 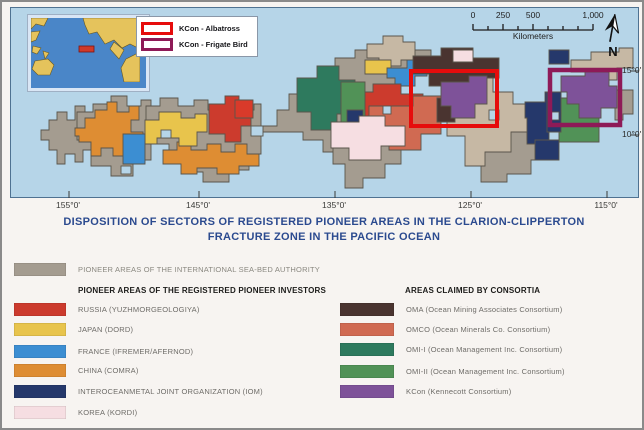 What do you see at coordinates (632, 134) in the screenshot?
I see `lat-label-10: 10°0'` at bounding box center [632, 134].